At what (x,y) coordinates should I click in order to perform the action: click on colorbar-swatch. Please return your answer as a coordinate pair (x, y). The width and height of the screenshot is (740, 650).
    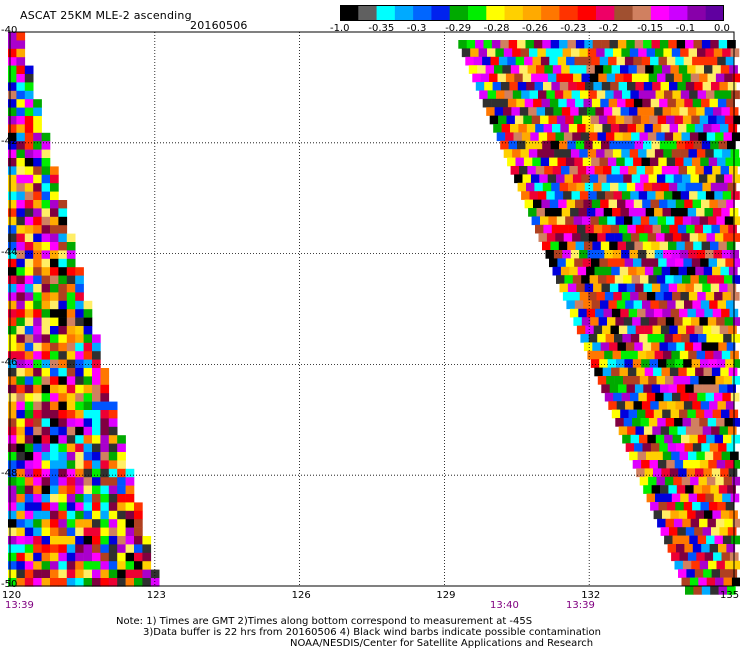
    Looking at the image, I should click on (678, 13).